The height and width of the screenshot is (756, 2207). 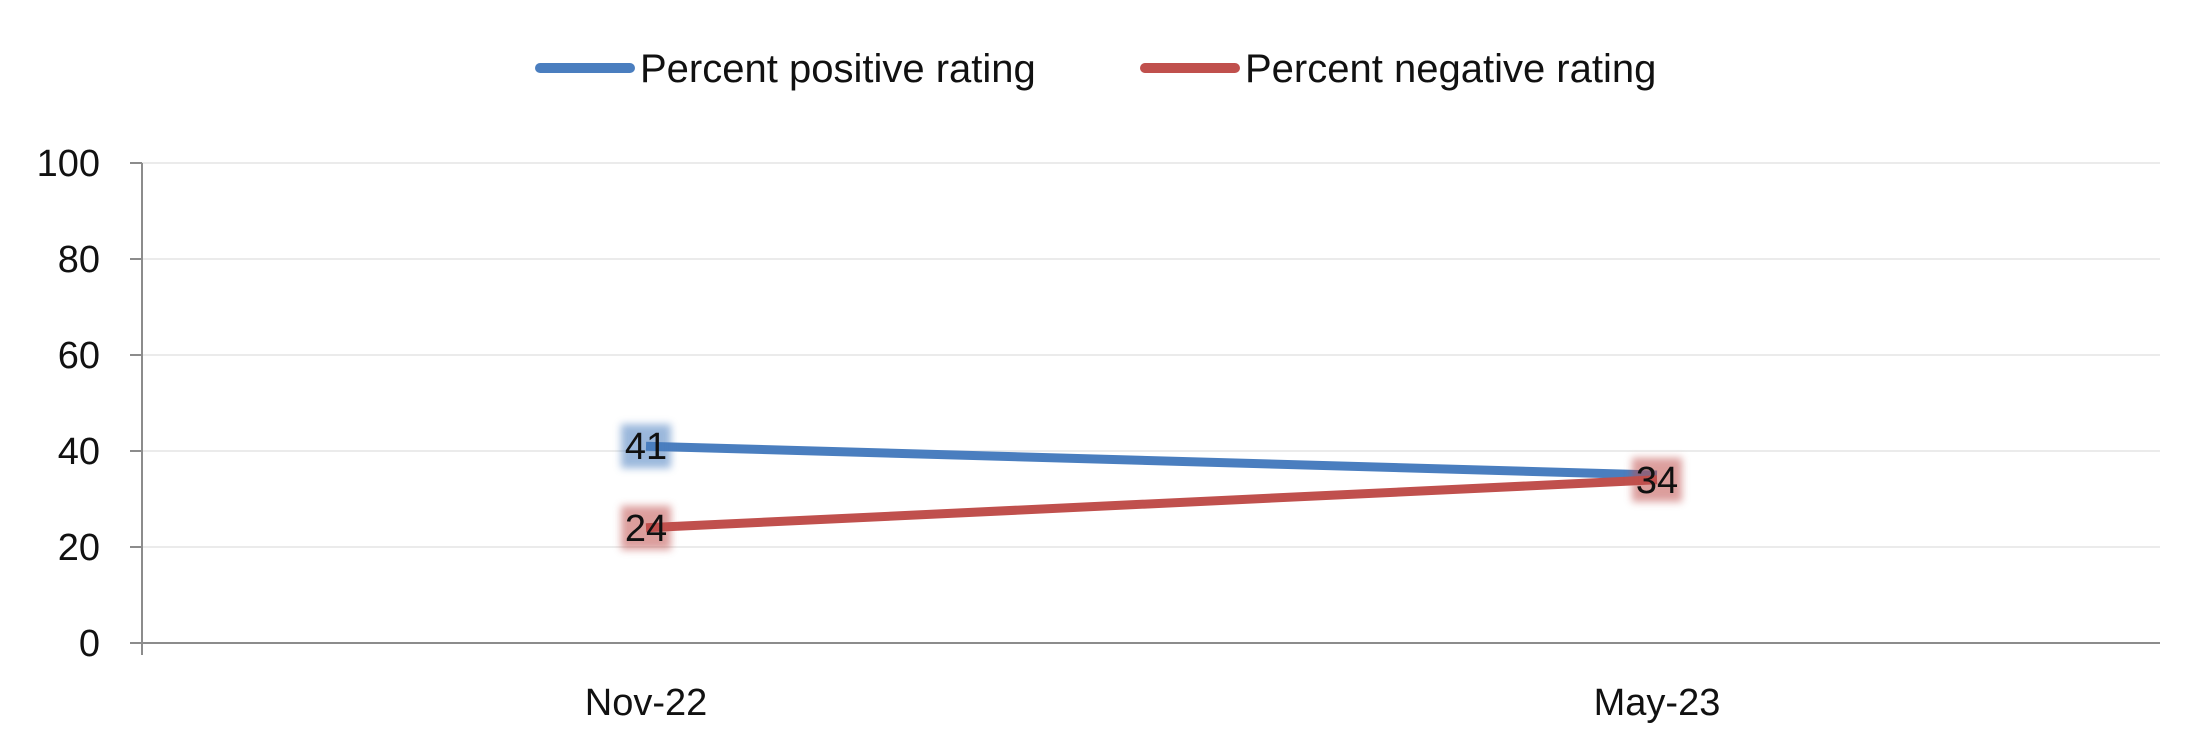 I want to click on x-axis-tick-labels: Nov-22 May-23, so click(x=1153, y=703).